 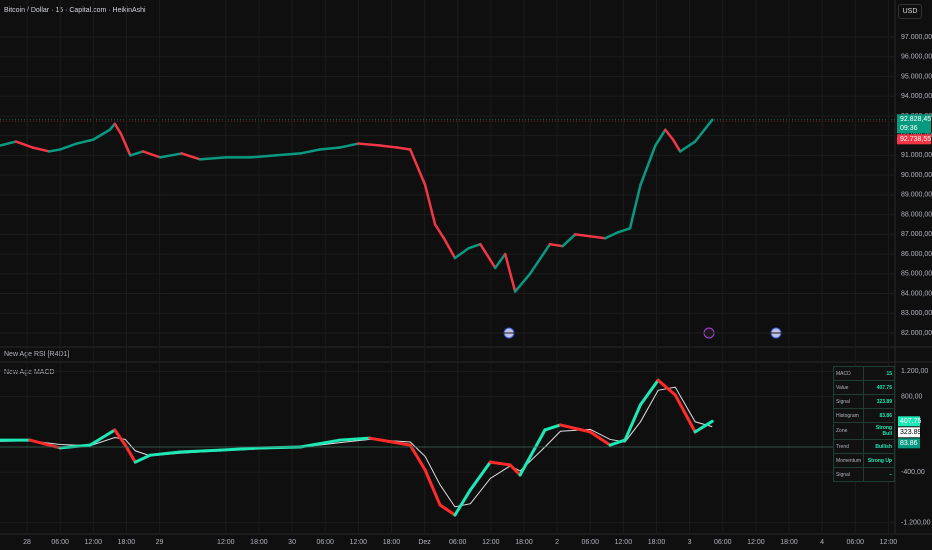 What do you see at coordinates (914, 371) in the screenshot?
I see `y-tick-label: 1.200,00` at bounding box center [914, 371].